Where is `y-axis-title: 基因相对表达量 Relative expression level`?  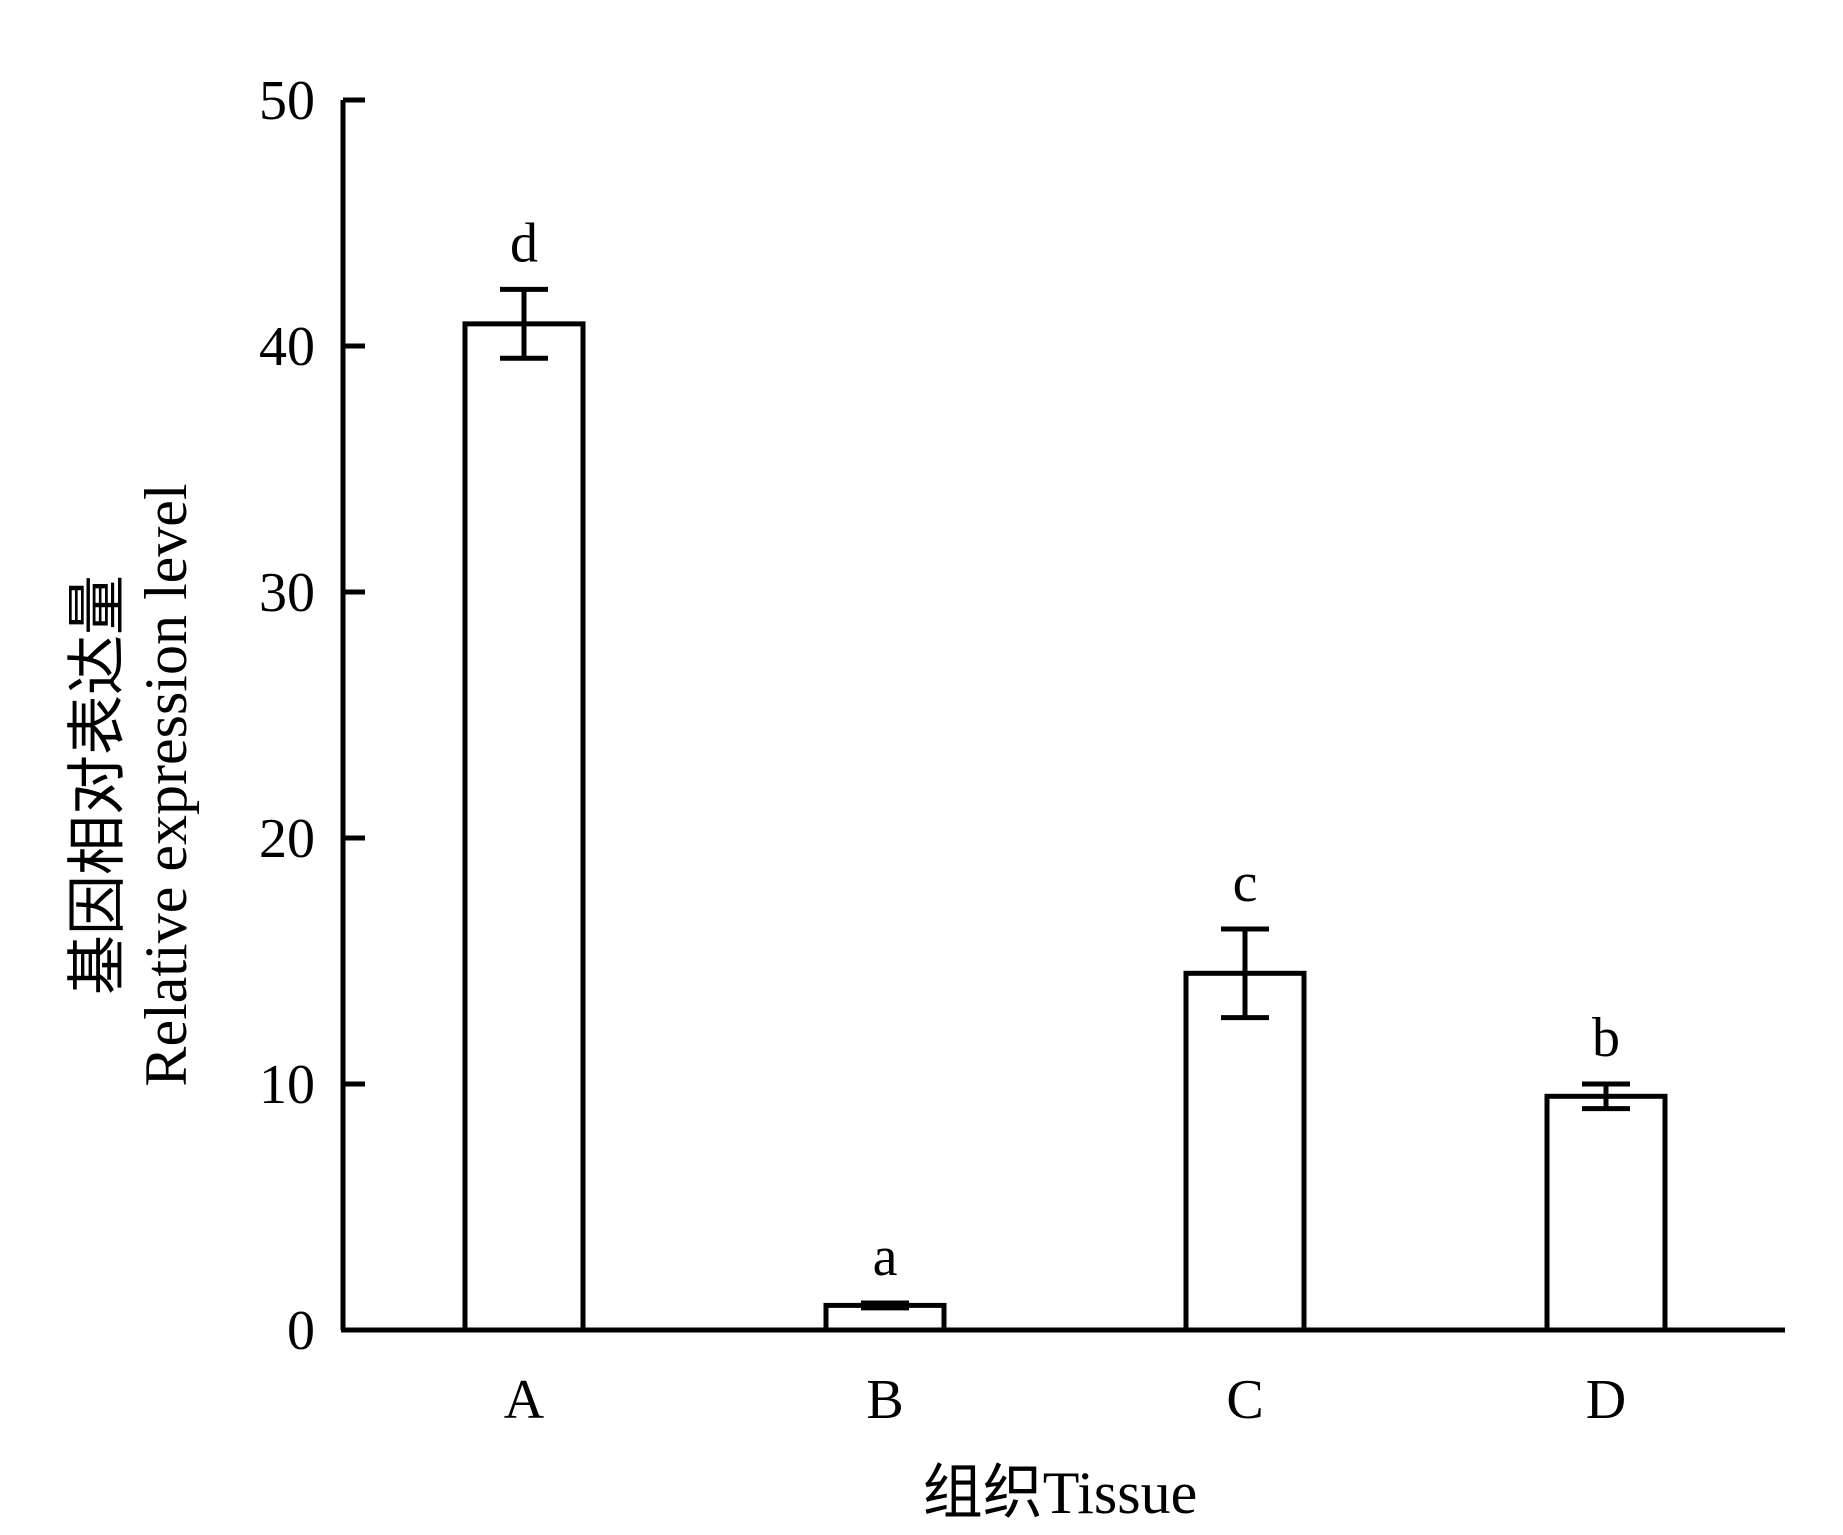
y-axis-title: 基因相对表达量 Relative expression level is located at coordinates (132, 784).